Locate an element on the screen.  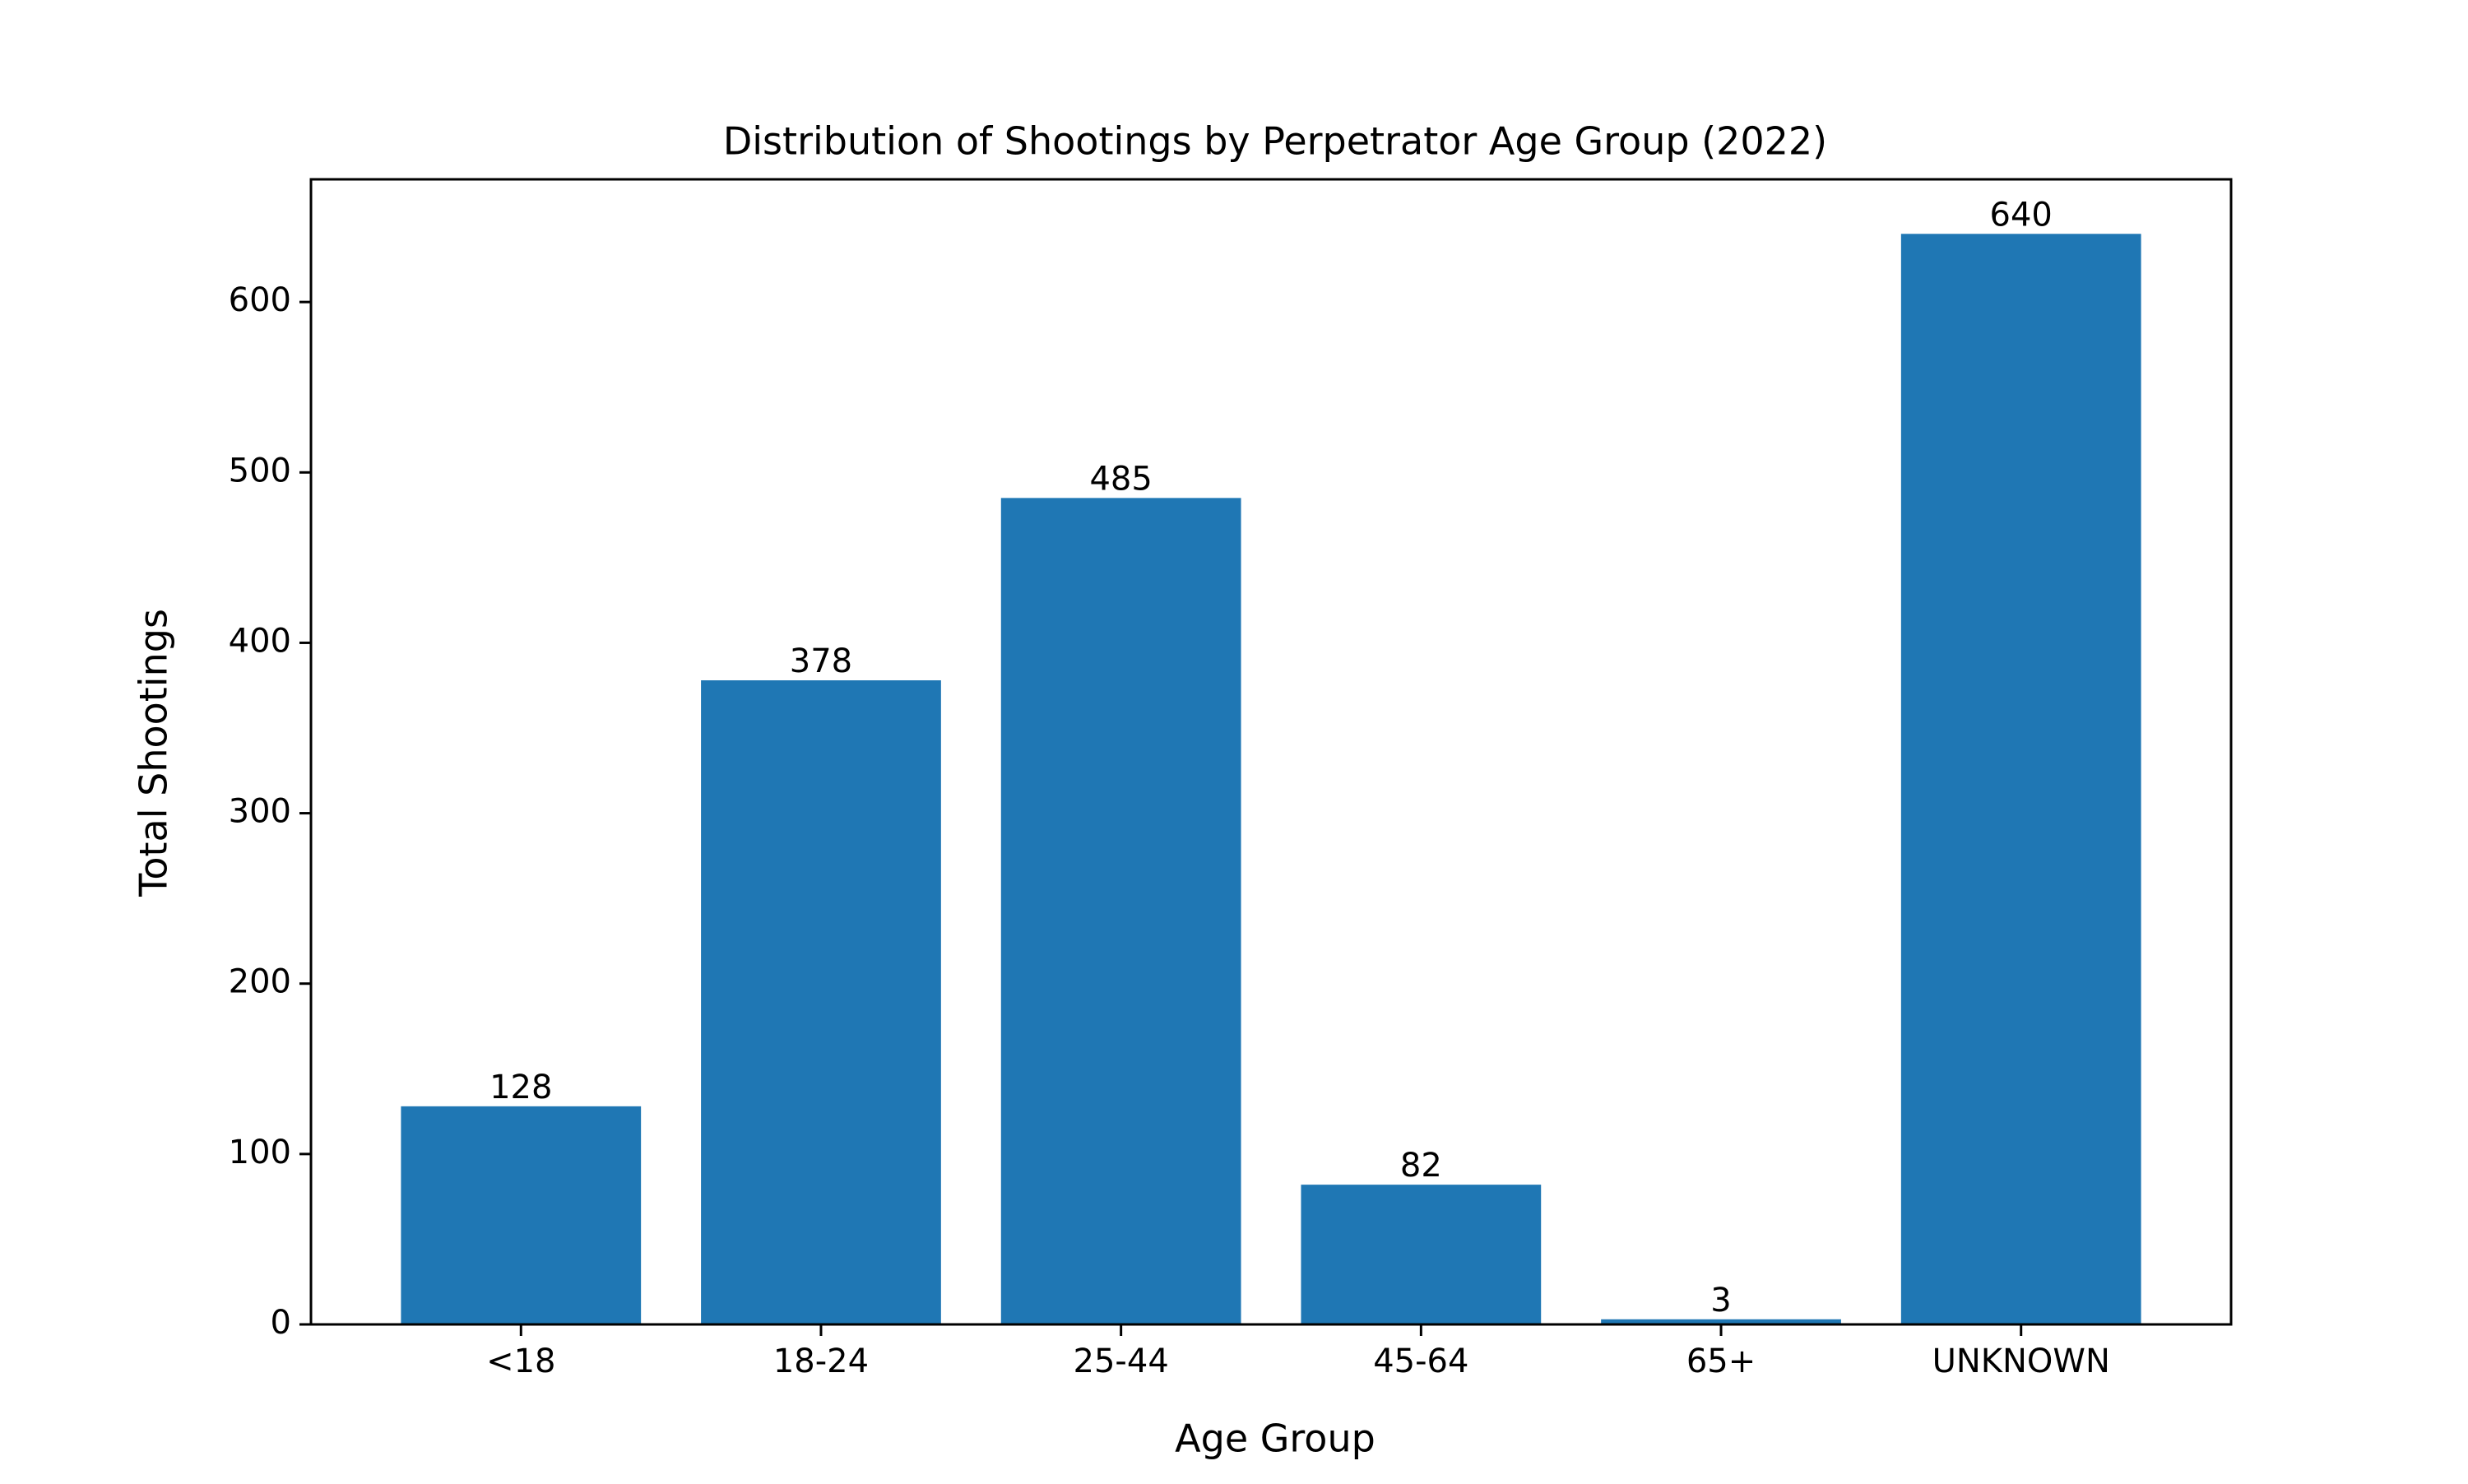
bar-value-label-1: 378 is located at coordinates (821, 661).